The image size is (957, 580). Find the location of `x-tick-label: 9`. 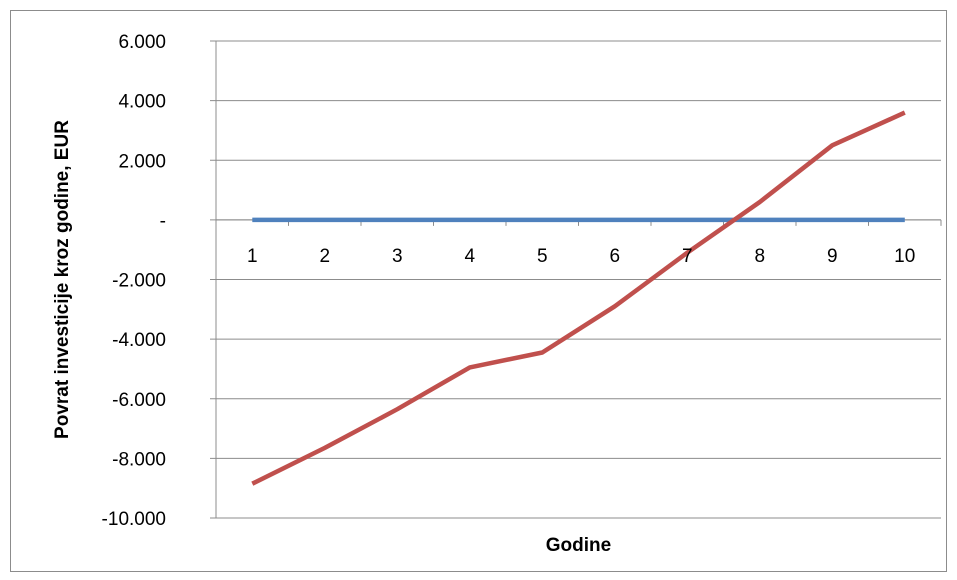

x-tick-label: 9 is located at coordinates (832, 256).